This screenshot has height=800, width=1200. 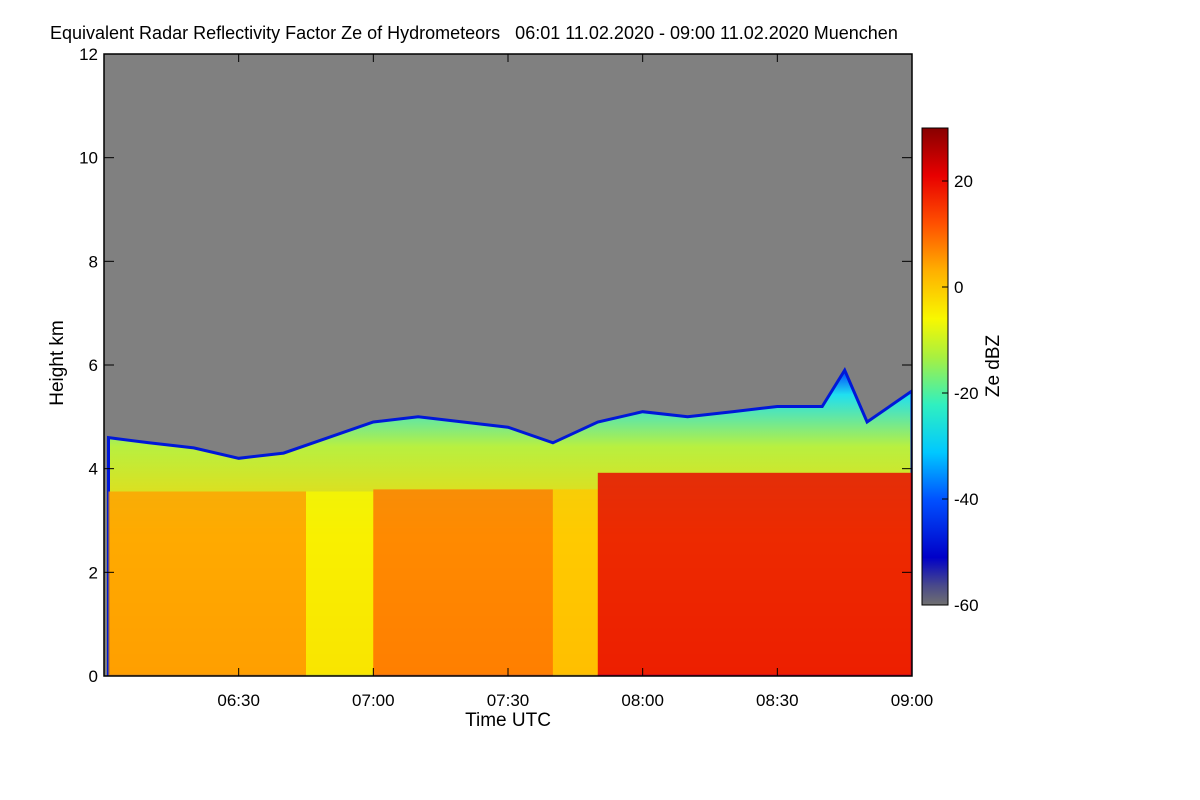 I want to click on y-axis-label: Height km, so click(x=57, y=363).